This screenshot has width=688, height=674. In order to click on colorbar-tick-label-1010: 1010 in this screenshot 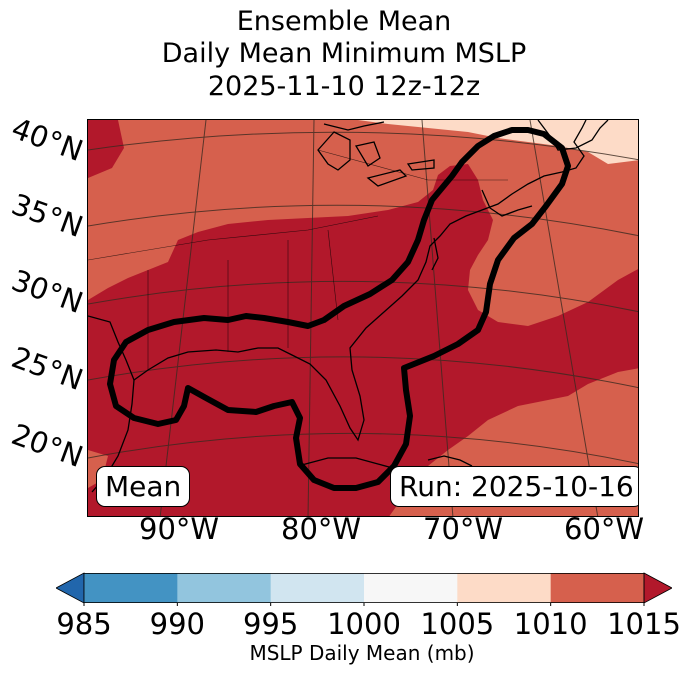, I will do `click(550, 624)`.